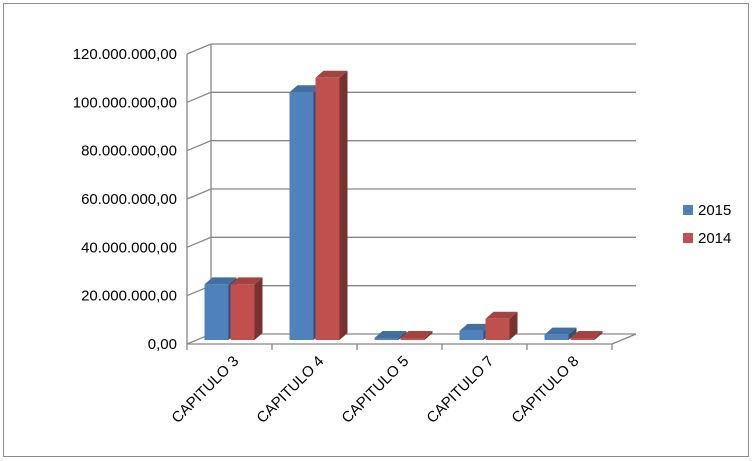 This screenshot has height=461, width=754. Describe the element at coordinates (129, 151) in the screenshot. I see `y-tick-label: 80.000.000,00` at that location.